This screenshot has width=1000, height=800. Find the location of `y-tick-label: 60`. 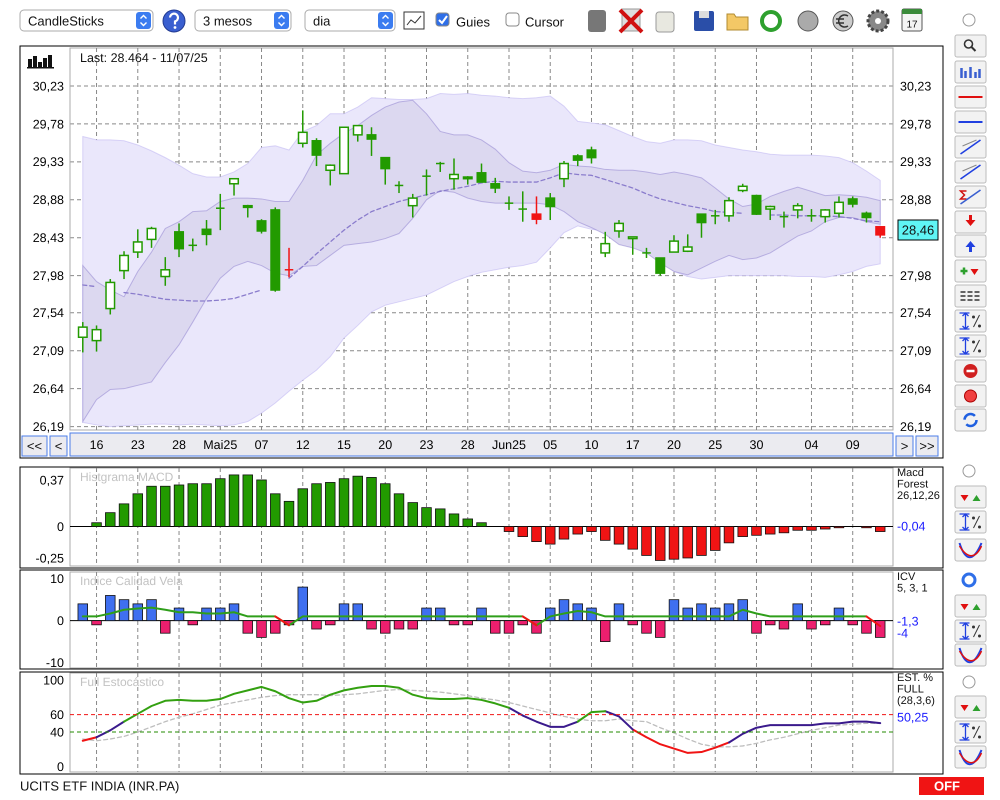

y-tick-label: 60 is located at coordinates (57, 715).